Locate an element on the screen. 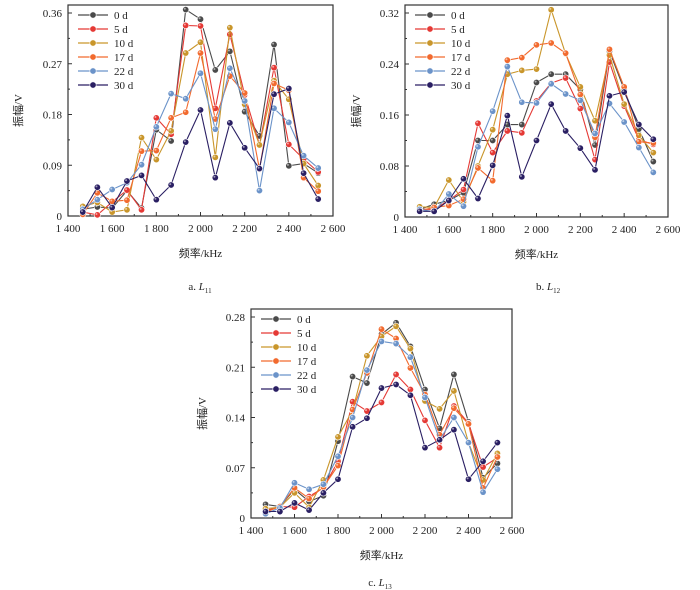  y-axis-label: 振幅/V is located at coordinates (202, 413).